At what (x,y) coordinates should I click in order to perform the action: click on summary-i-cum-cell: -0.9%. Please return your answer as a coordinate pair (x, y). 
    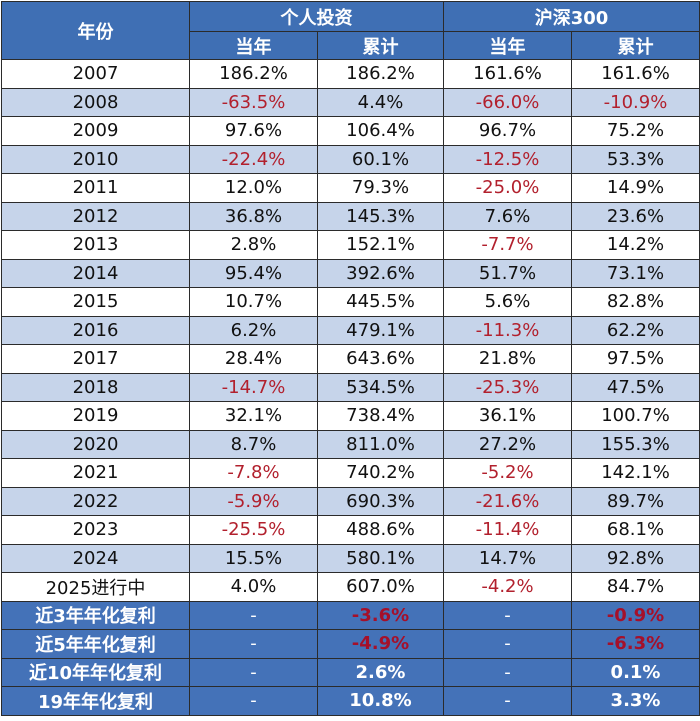
    Looking at the image, I should click on (635, 615).